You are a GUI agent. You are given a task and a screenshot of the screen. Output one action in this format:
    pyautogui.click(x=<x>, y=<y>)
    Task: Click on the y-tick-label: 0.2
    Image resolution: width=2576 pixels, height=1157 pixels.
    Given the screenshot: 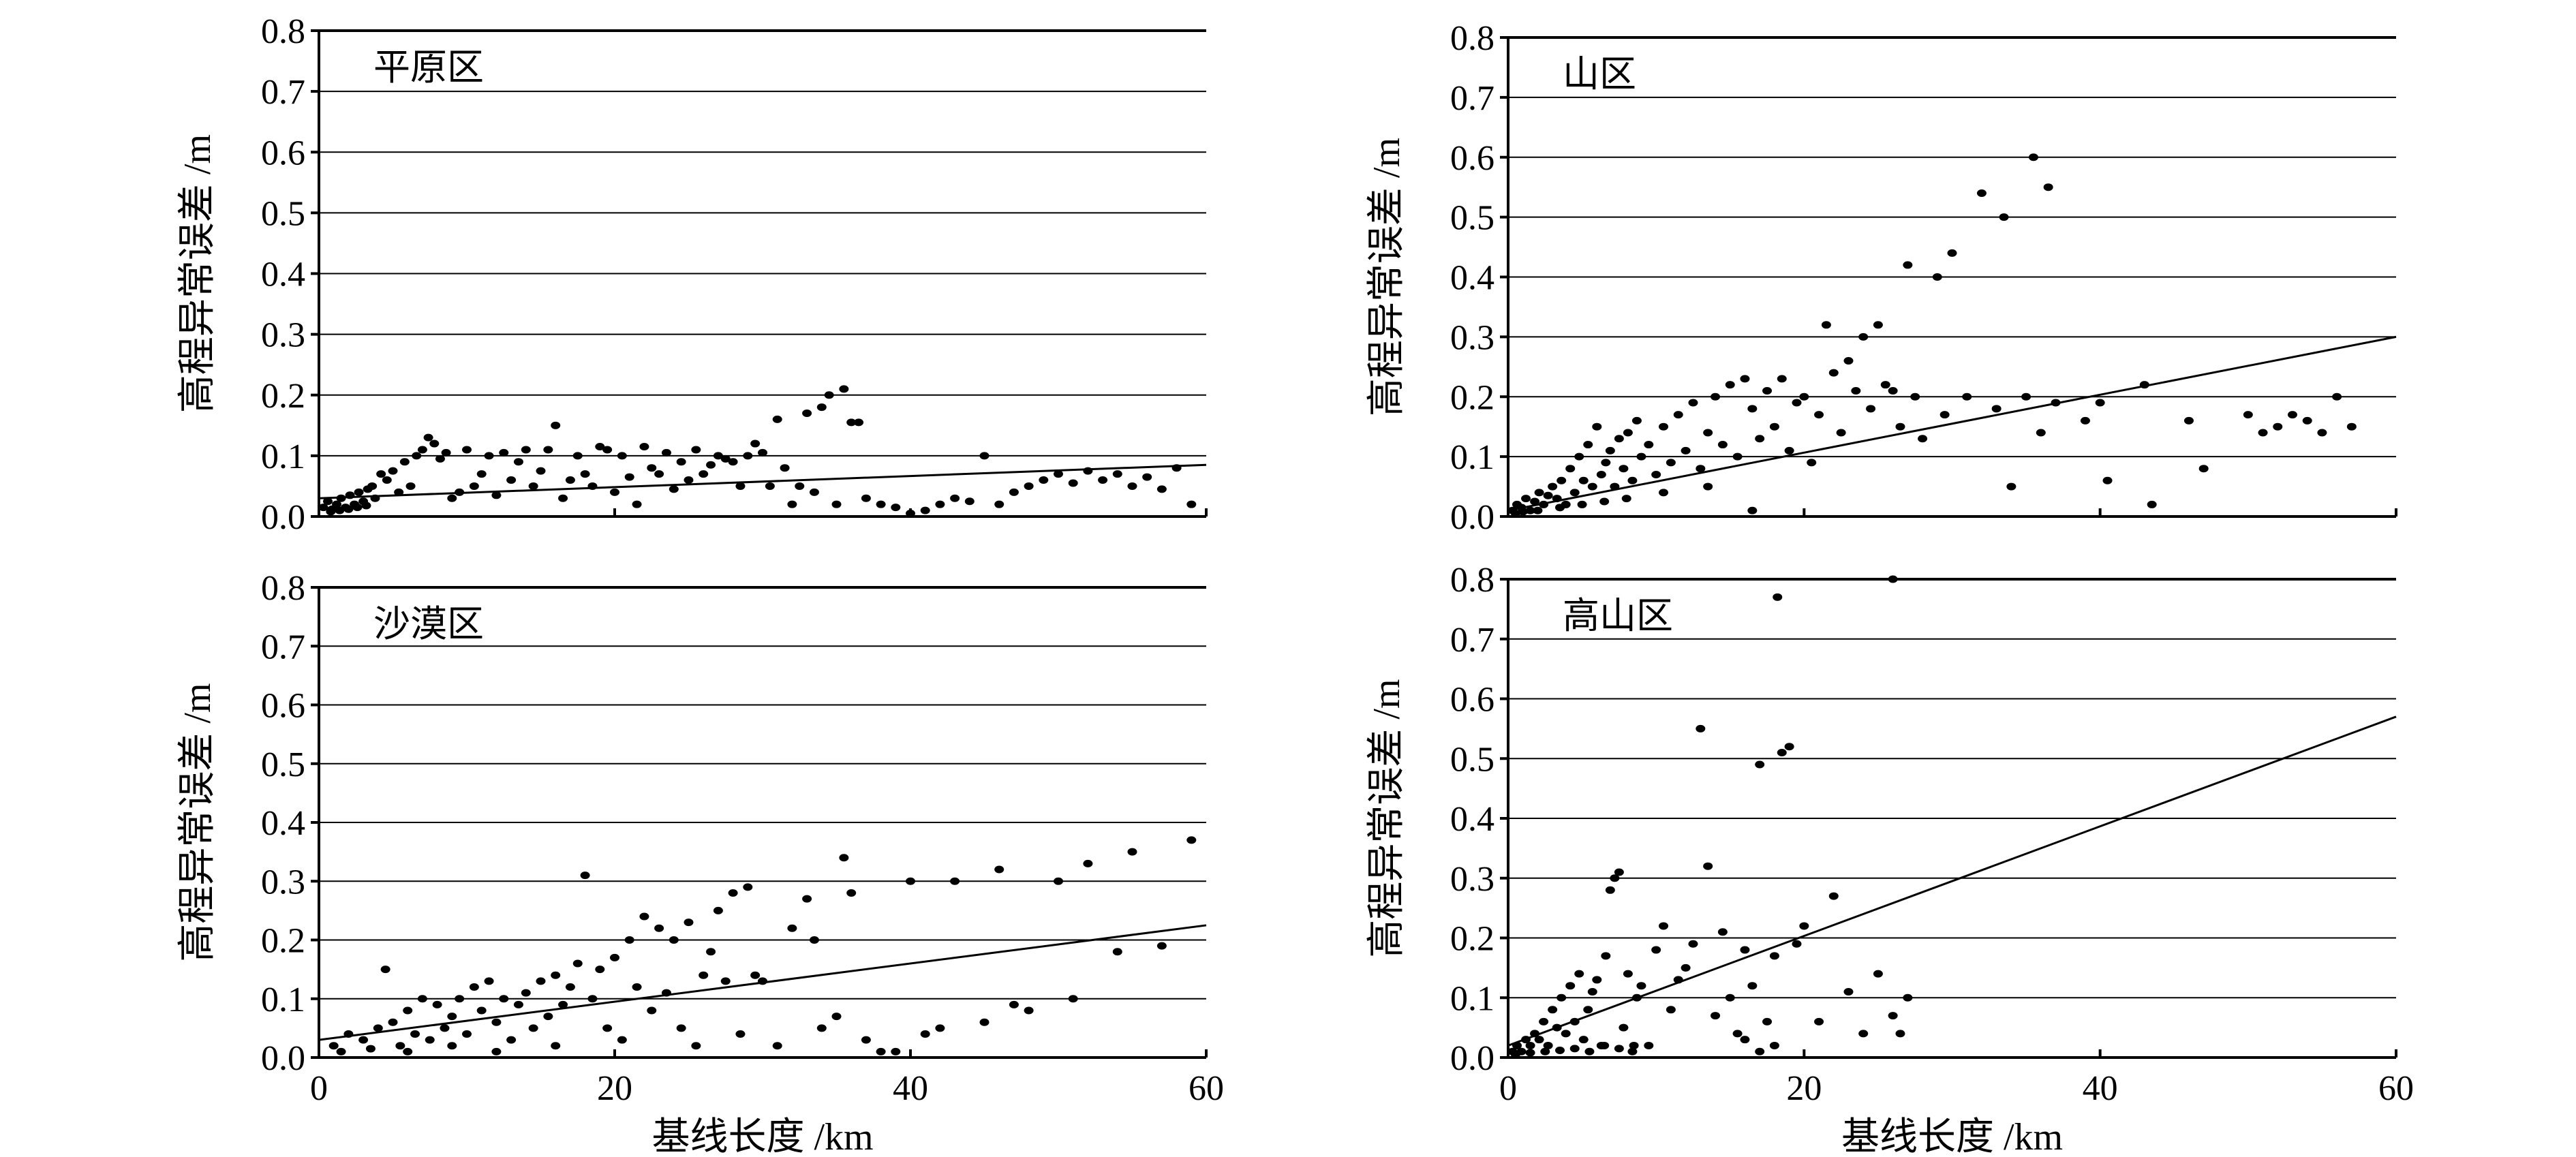 What is the action you would take?
    pyautogui.click(x=283, y=396)
    